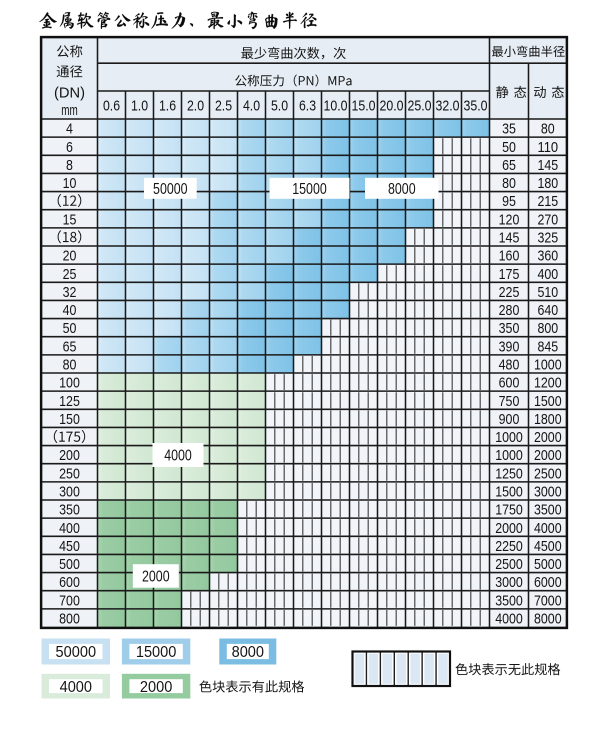 The image size is (600, 743). What do you see at coordinates (547, 238) in the screenshot?
I see `svg-text: 325` at bounding box center [547, 238].